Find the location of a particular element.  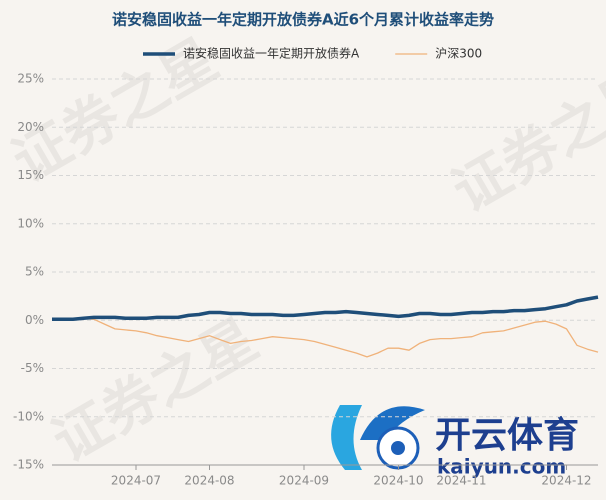

legend-label: 沪深300 is located at coordinates (458, 54).